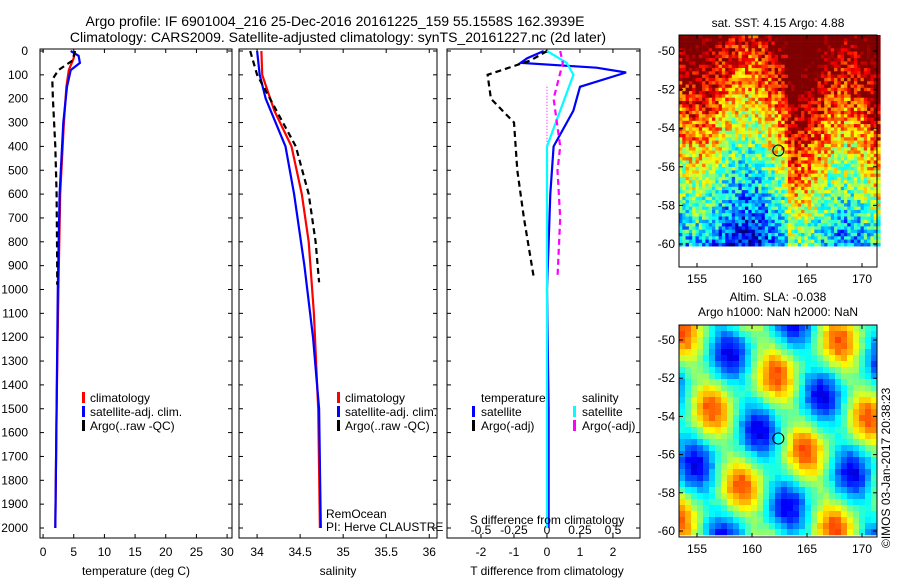  What do you see at coordinates (667, 51) in the screenshot?
I see `lat-tick-label: -50` at bounding box center [667, 51].